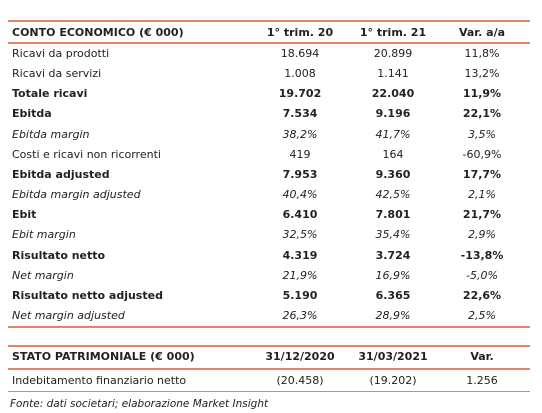  What do you see at coordinates (393, 174) in the screenshot?
I see `cell: 9.360` at bounding box center [393, 174].